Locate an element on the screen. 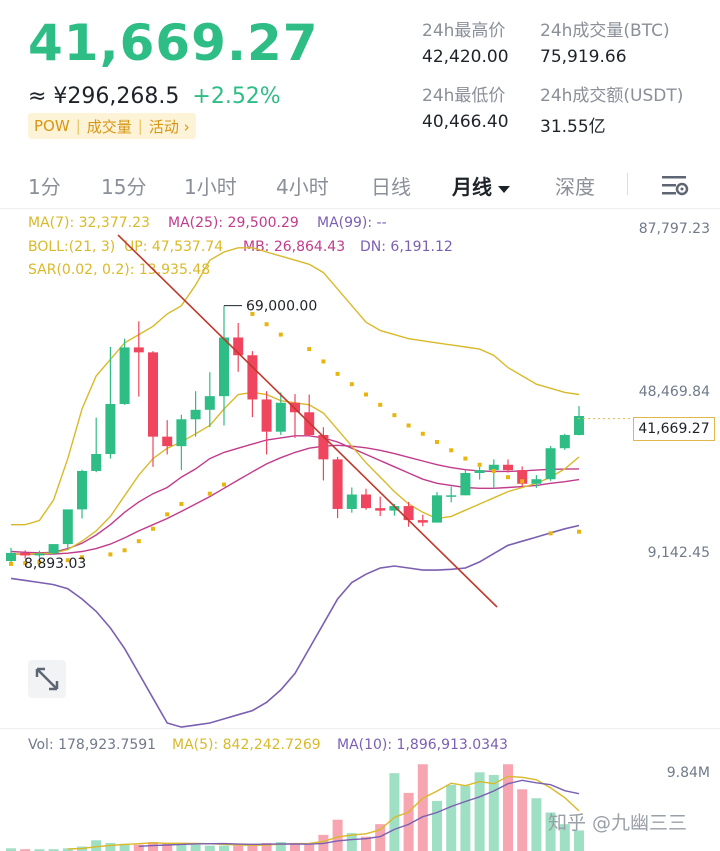  tab-1m: 1分 is located at coordinates (44, 187).